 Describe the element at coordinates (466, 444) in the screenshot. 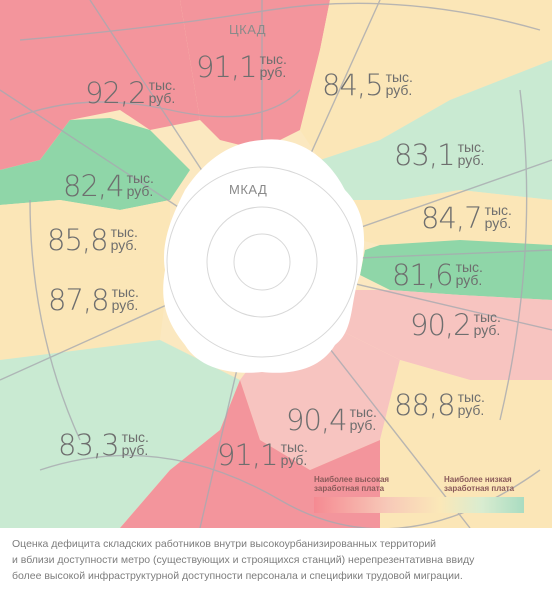

I see `zone-southeast-cream` at that location.